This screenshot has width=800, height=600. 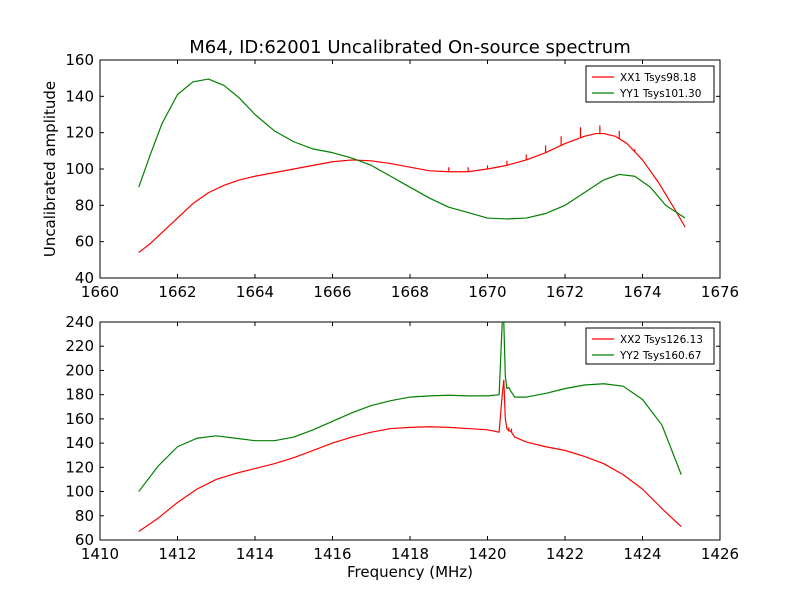 What do you see at coordinates (565, 292) in the screenshot?
I see `x-tick-label: 1672` at bounding box center [565, 292].